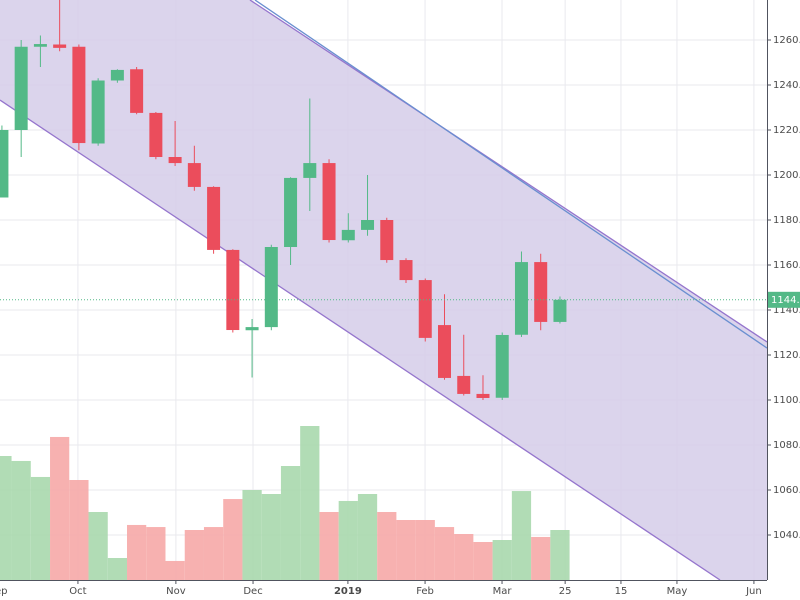 The width and height of the screenshot is (800, 600). Describe the element at coordinates (252, 591) in the screenshot. I see `x-tick-label: Dec` at that location.